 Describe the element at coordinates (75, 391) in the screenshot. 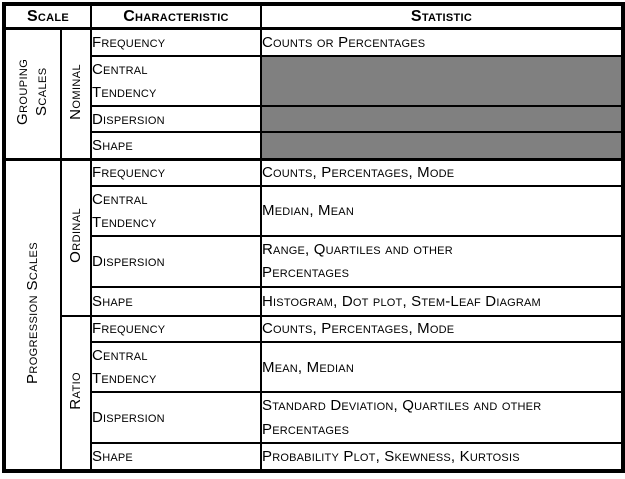

I see `scale-label-text: Ratio` at that location.